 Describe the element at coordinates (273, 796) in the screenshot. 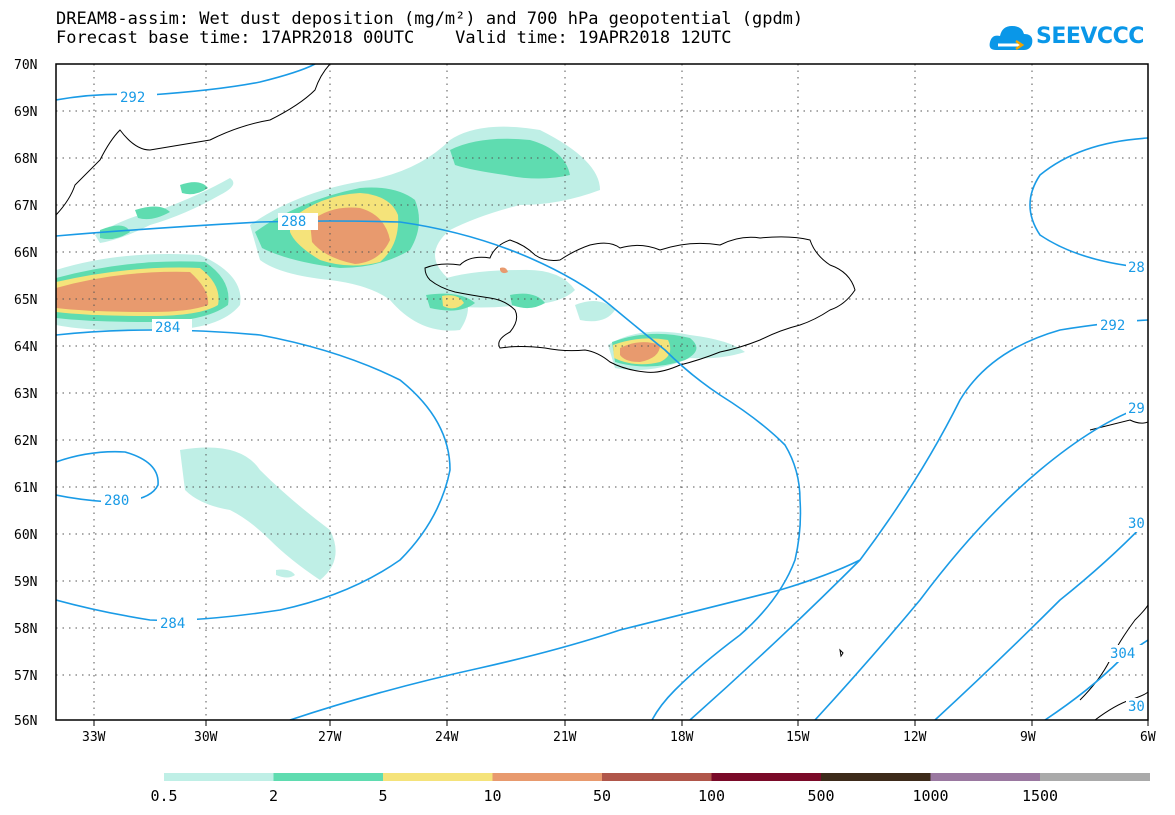

I see `legend-label: 2` at that location.